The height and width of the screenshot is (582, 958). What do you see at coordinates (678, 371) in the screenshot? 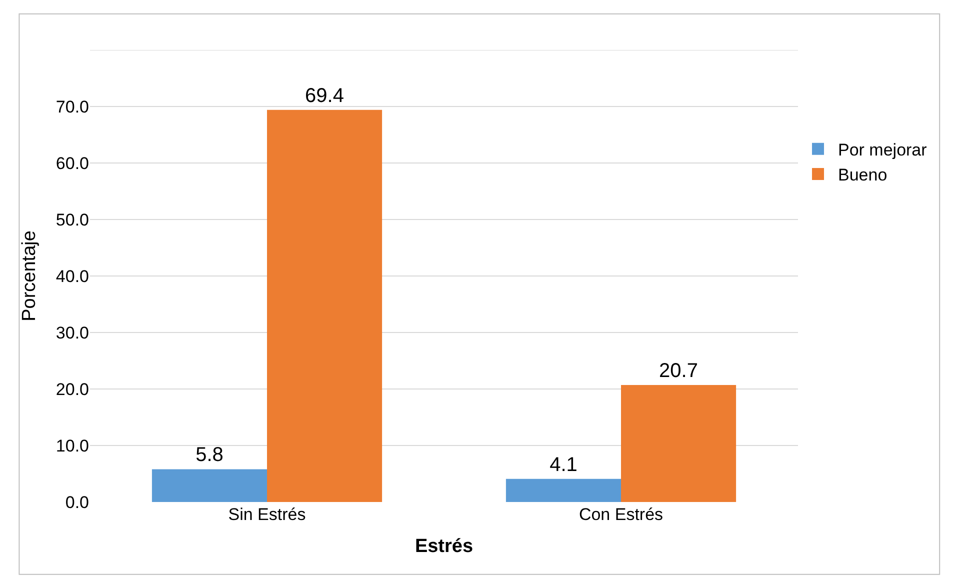
I see `data-label: 20.7` at bounding box center [678, 371].